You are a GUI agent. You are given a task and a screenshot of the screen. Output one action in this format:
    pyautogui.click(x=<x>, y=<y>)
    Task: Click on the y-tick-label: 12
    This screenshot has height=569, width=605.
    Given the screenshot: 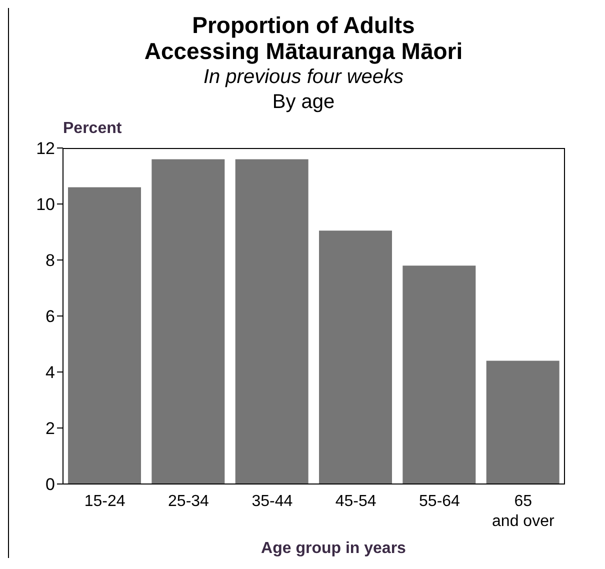 What is the action you would take?
    pyautogui.click(x=45, y=148)
    